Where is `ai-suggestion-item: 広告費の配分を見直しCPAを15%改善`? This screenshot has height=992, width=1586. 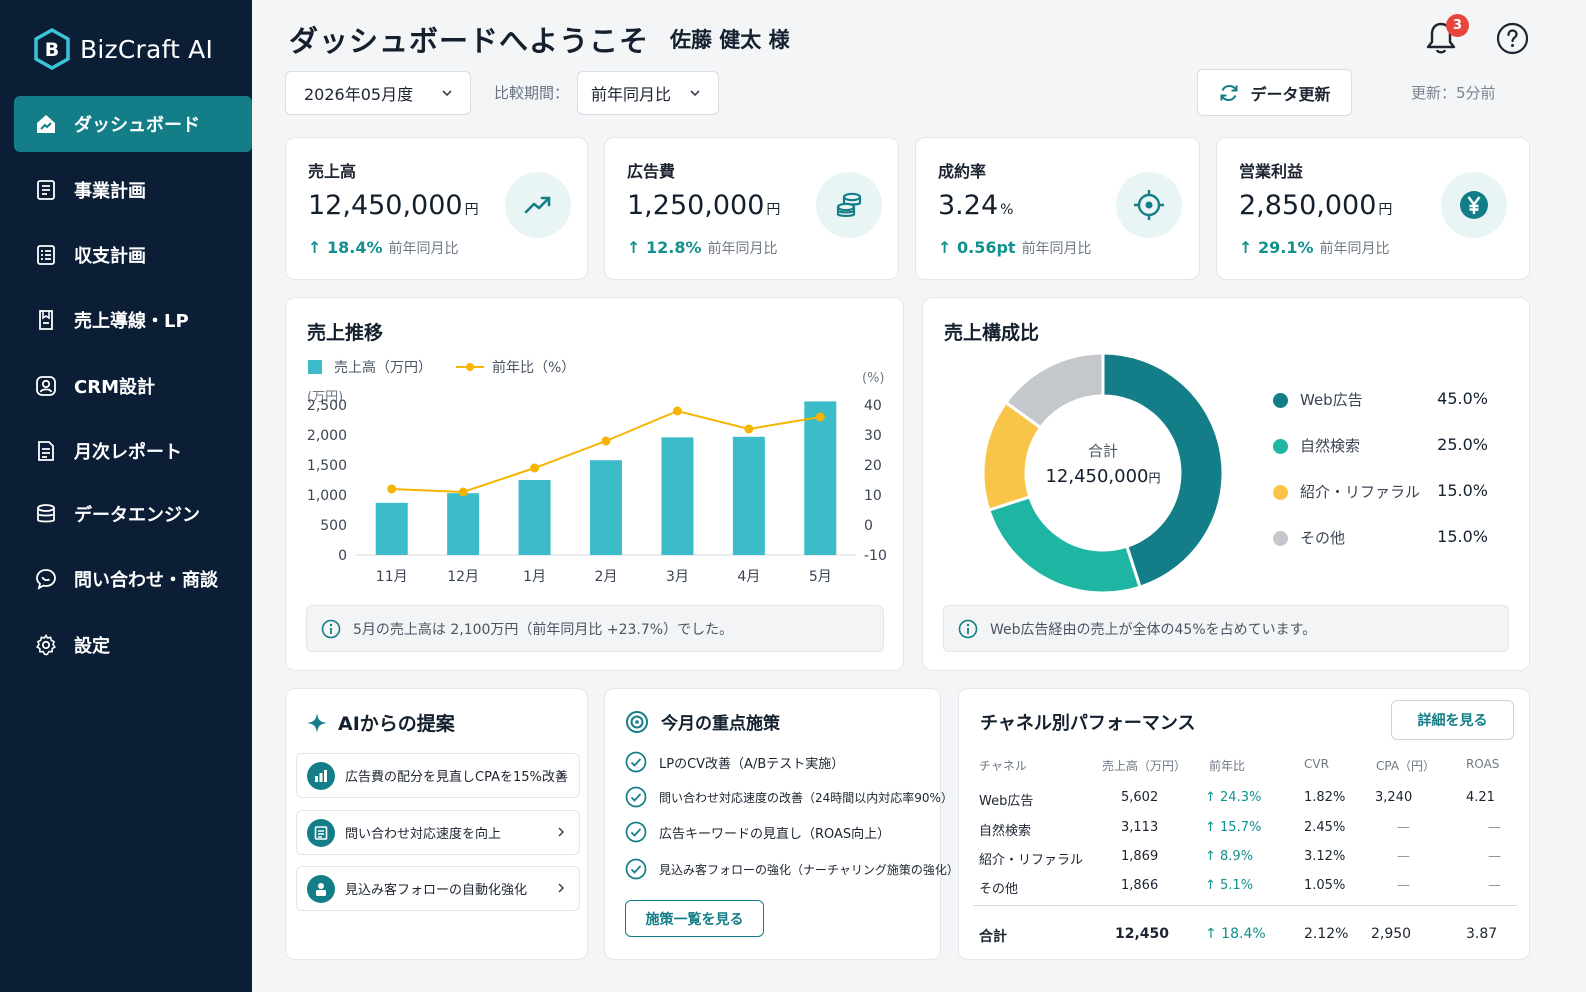 ai-suggestion-item: 広告費の配分を見直しCPAを15%改善 is located at coordinates (438, 775).